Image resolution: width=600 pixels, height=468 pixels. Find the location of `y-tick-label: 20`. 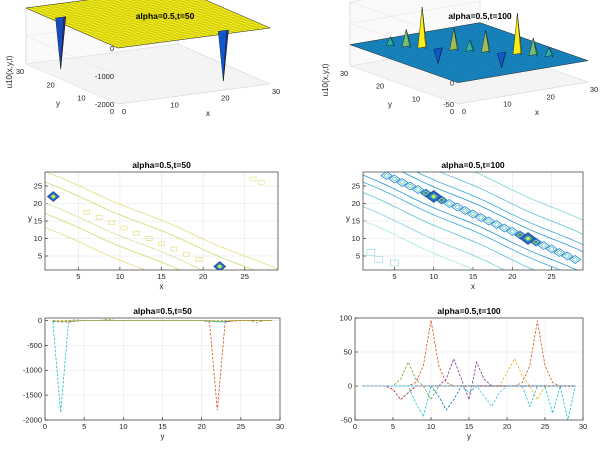

y-tick-label: 20 is located at coordinates (50, 84).